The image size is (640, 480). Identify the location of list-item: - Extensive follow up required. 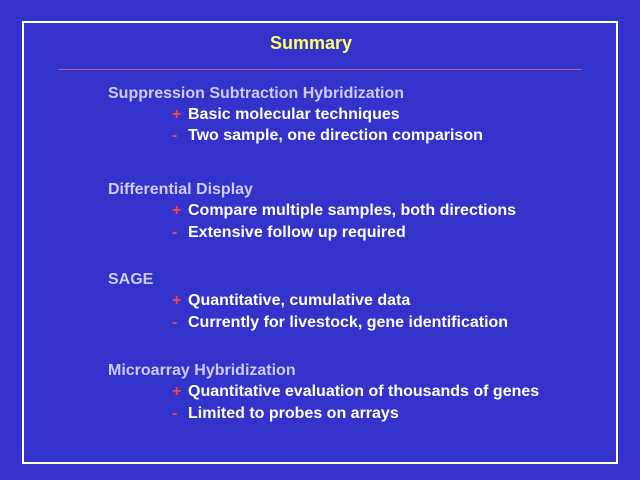
(289, 233).